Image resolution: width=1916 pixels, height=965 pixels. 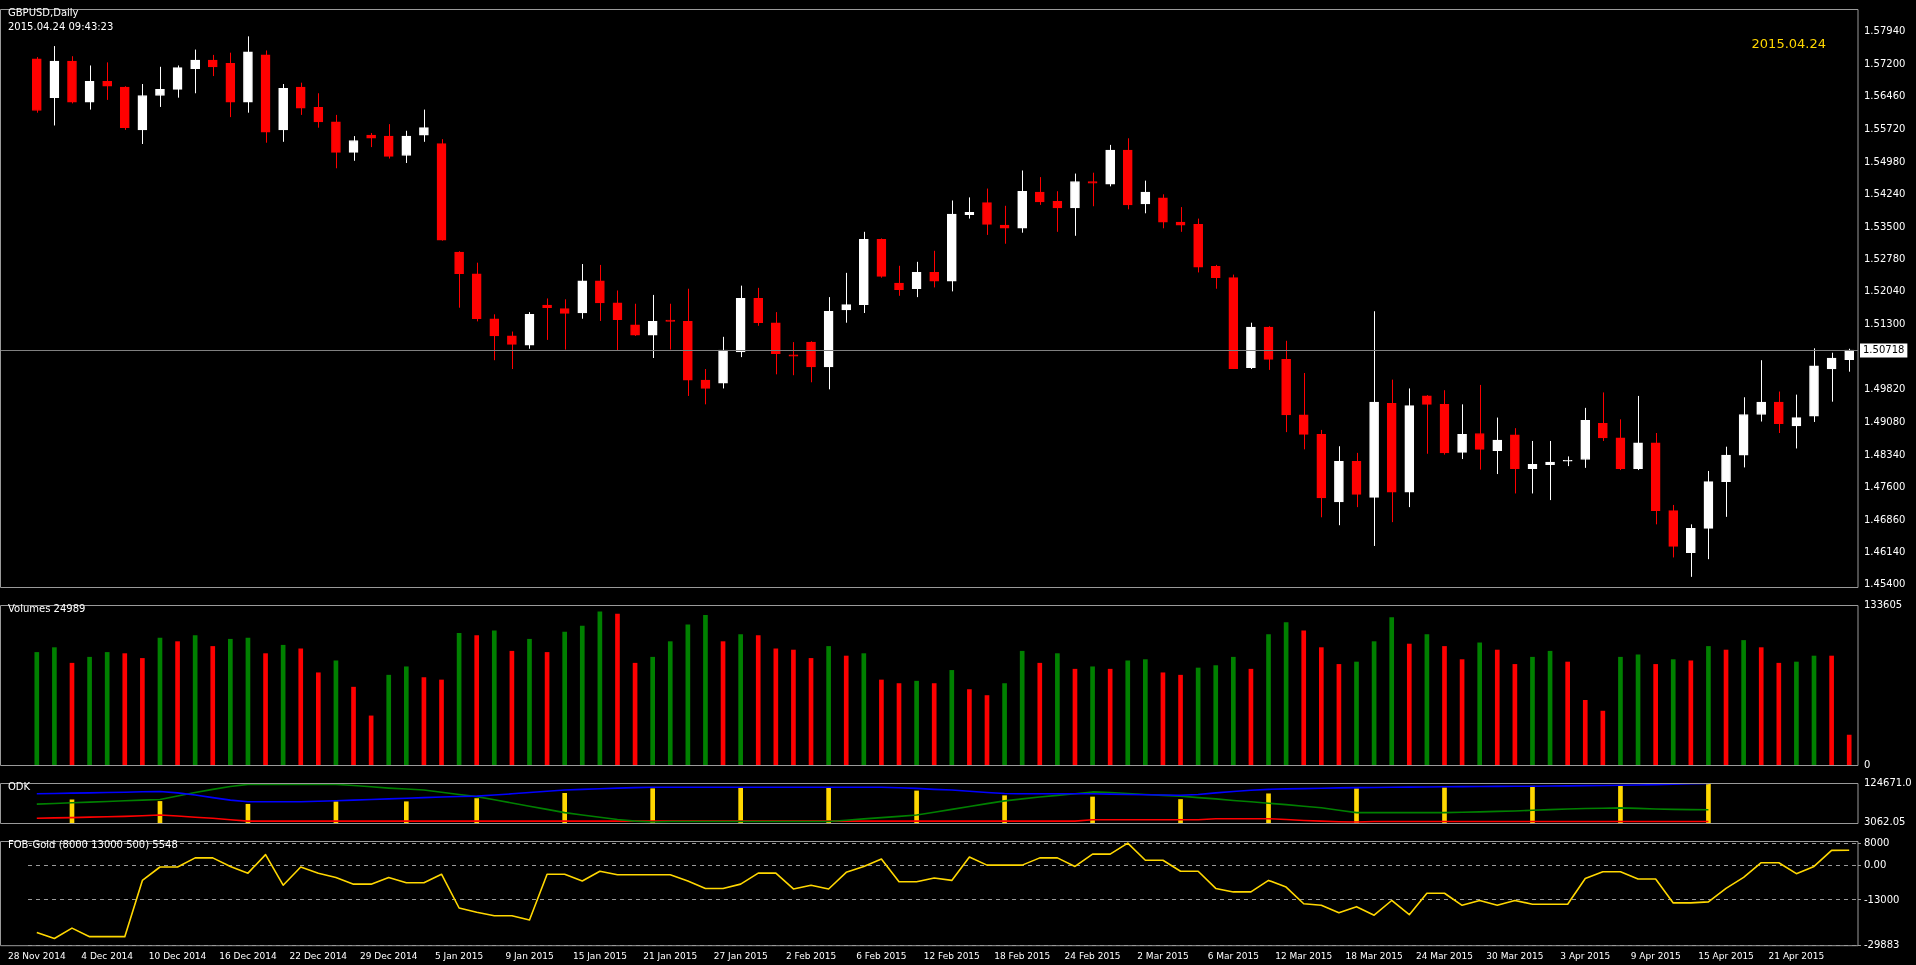 What do you see at coordinates (248, 955) in the screenshot?
I see `x-tick-label: 16 Dec 2014` at bounding box center [248, 955].